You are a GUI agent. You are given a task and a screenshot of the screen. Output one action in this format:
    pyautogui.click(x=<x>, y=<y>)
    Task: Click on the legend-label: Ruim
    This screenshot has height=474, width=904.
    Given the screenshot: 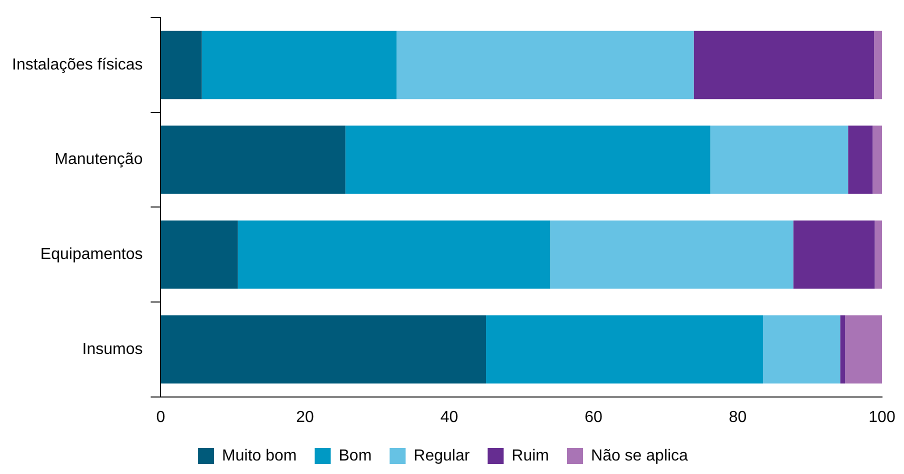 What is the action you would take?
    pyautogui.click(x=531, y=455)
    